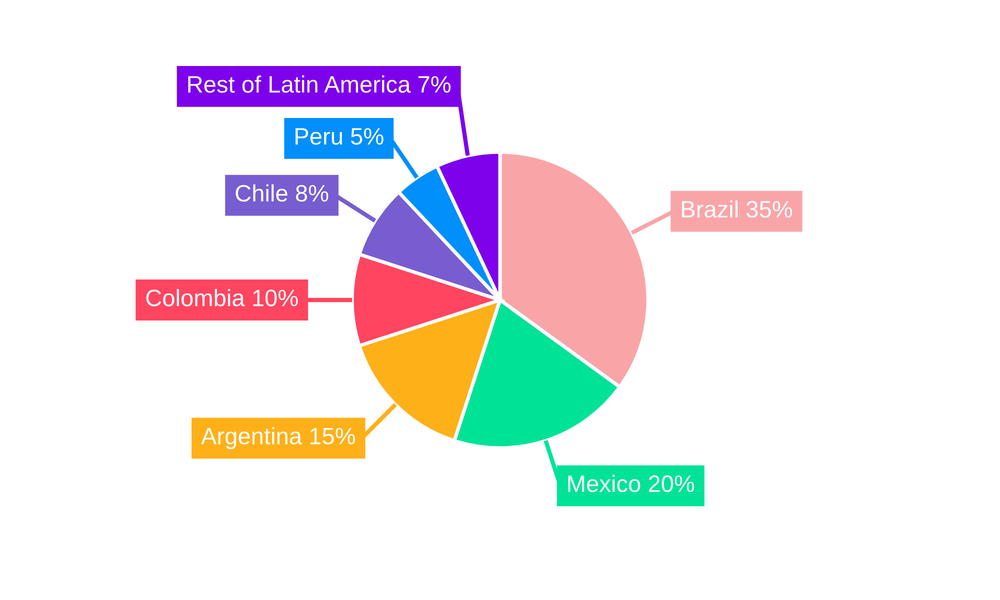 The height and width of the screenshot is (600, 1000). I want to click on slice-label: Chile 8%, so click(282, 193).